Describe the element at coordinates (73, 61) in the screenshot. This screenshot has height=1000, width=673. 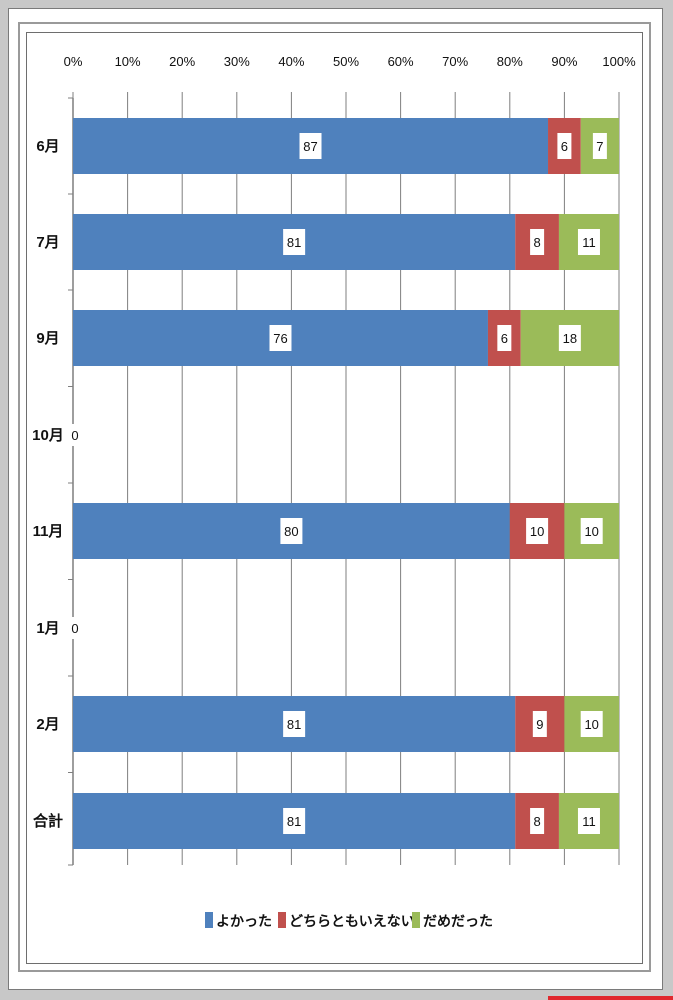
I see `x-tick-label: 0%` at that location.